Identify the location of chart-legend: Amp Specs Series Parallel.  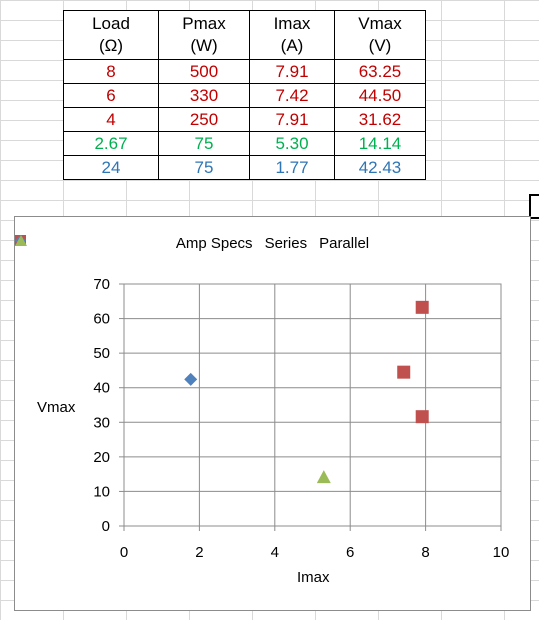
(272, 243).